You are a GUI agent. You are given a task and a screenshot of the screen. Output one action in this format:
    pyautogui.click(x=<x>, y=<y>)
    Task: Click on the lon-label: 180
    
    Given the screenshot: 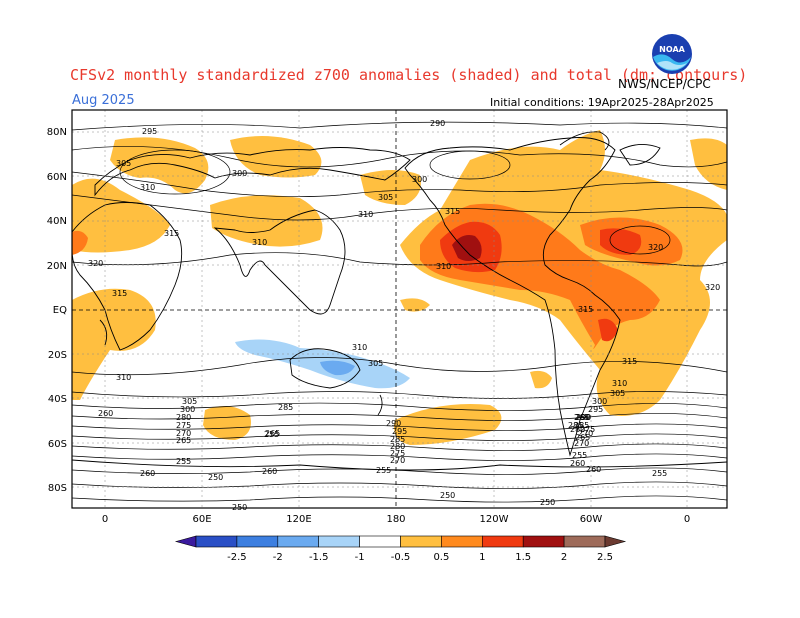 What is the action you would take?
    pyautogui.click(x=395, y=519)
    